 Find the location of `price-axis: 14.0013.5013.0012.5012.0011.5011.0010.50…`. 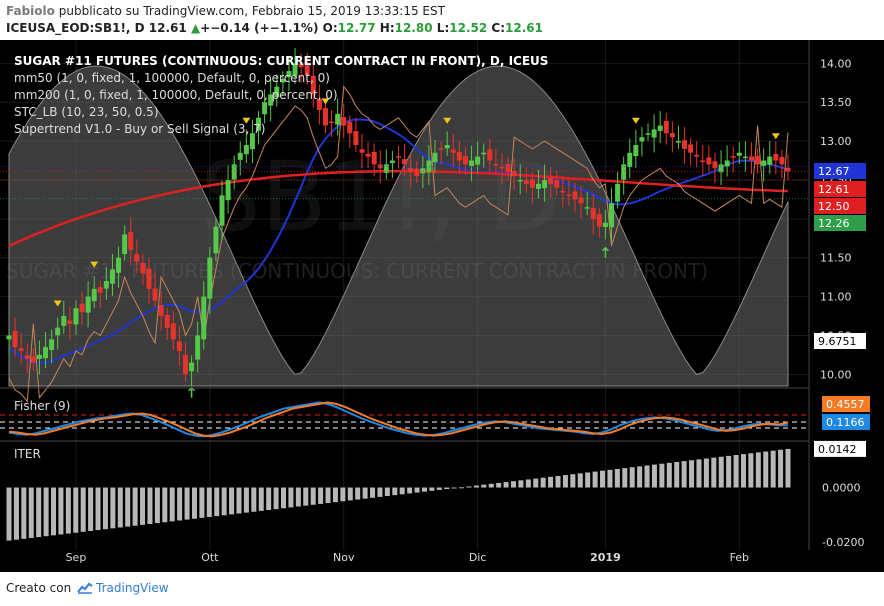

price-axis: 14.0013.5013.0012.5012.0011.5011.0010.50… is located at coordinates (836, 219).